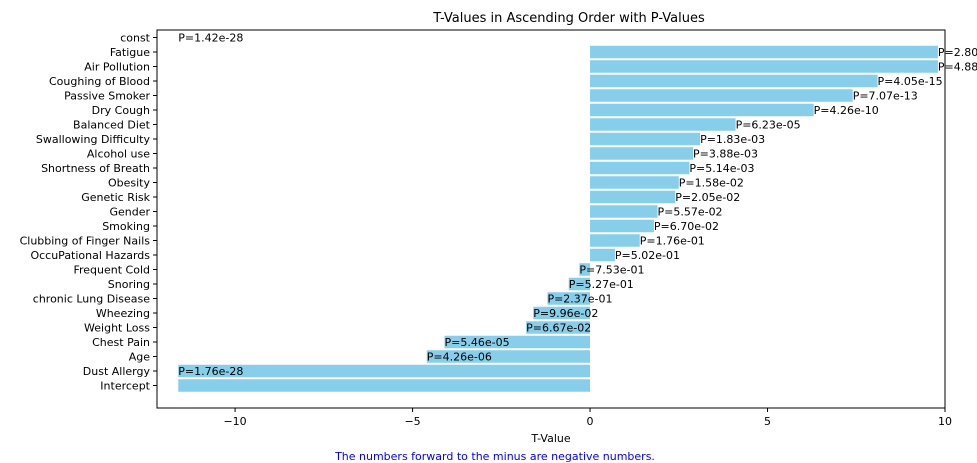 This screenshot has height=463, width=977. I want to click on y-tick-label-shortness-of-breath: Shortness of Breath, so click(95, 168).